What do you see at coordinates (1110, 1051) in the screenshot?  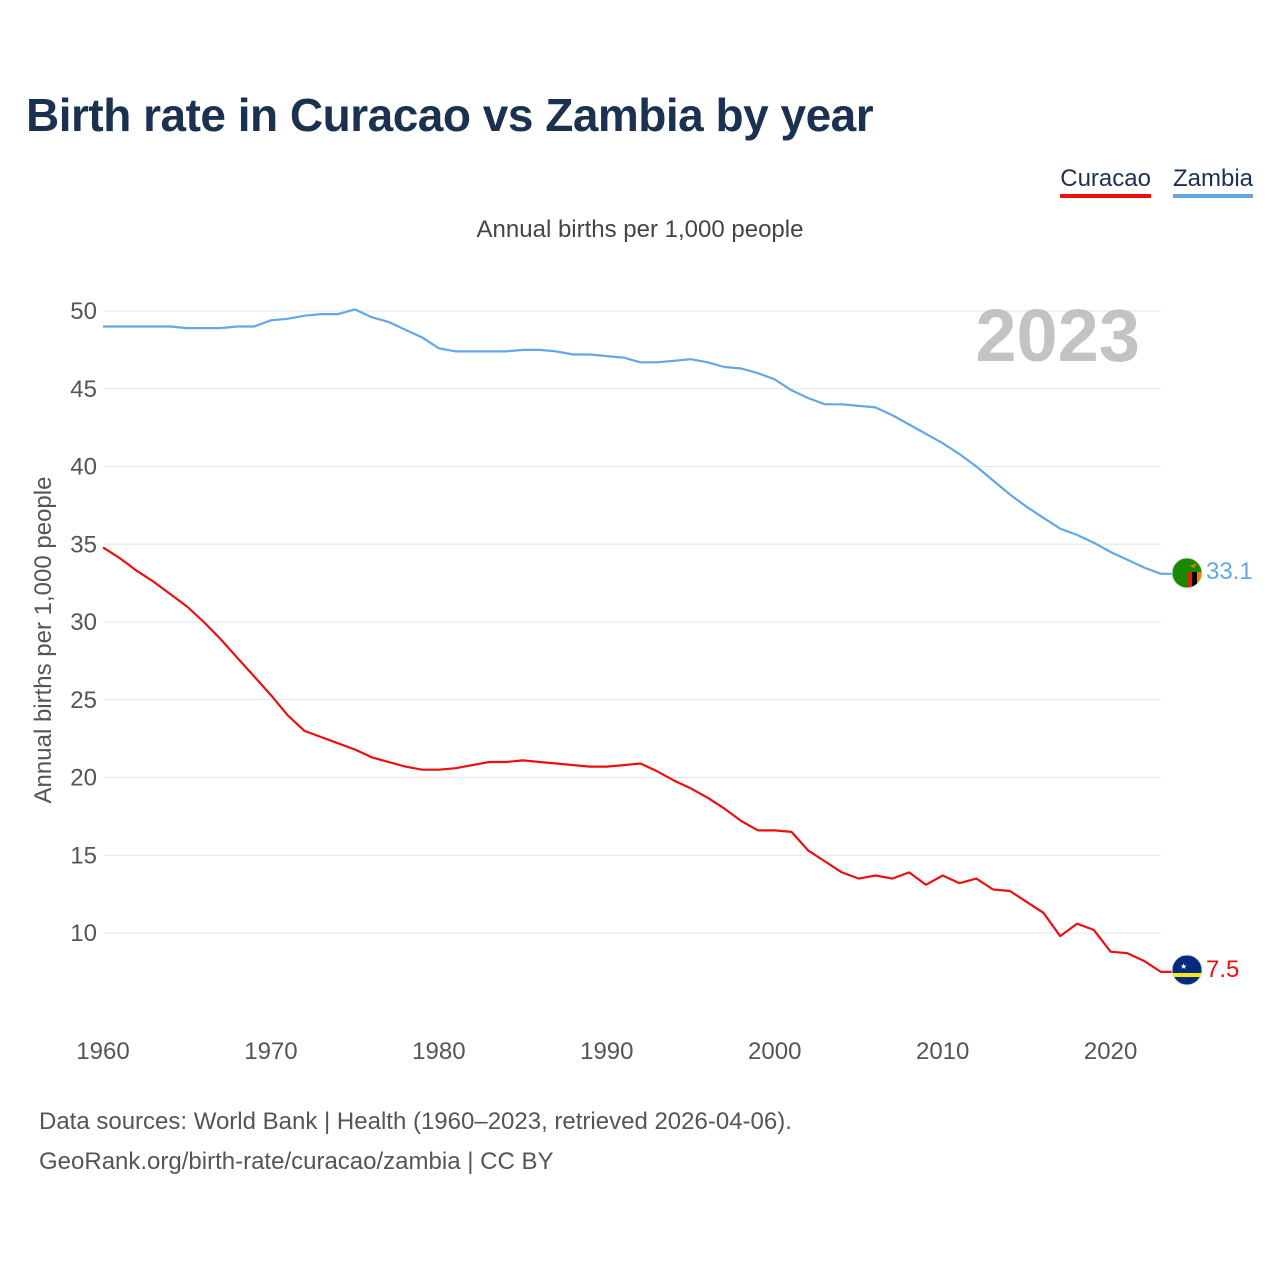 I see `x-tick-label: 2020` at bounding box center [1110, 1051].